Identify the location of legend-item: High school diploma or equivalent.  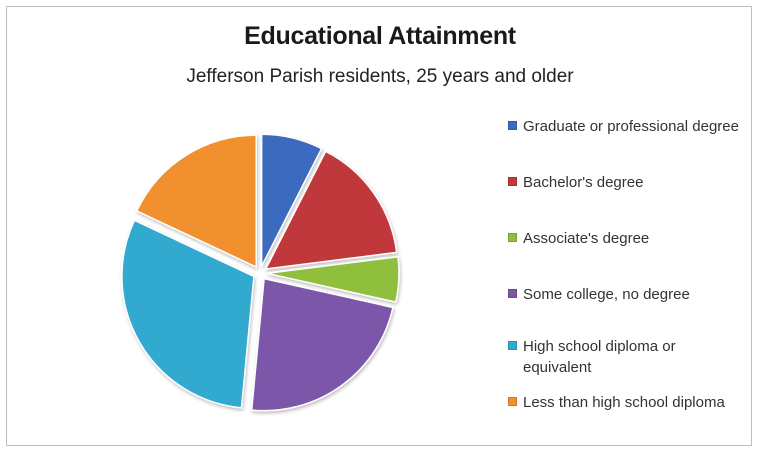
(626, 357).